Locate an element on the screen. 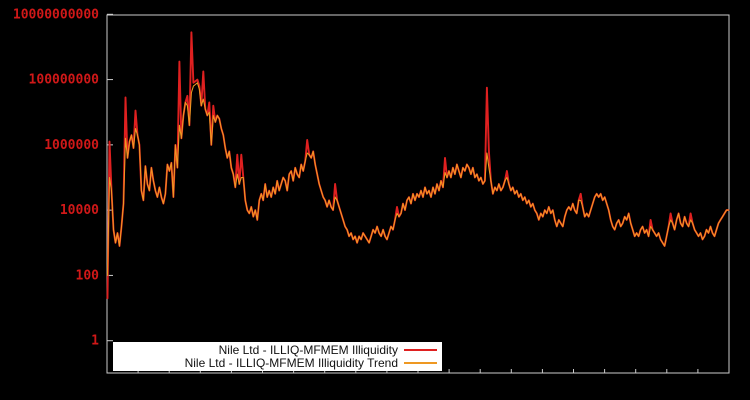 Image resolution: width=750 pixels, height=400 pixels. legend-line-sample-trend is located at coordinates (420, 363).